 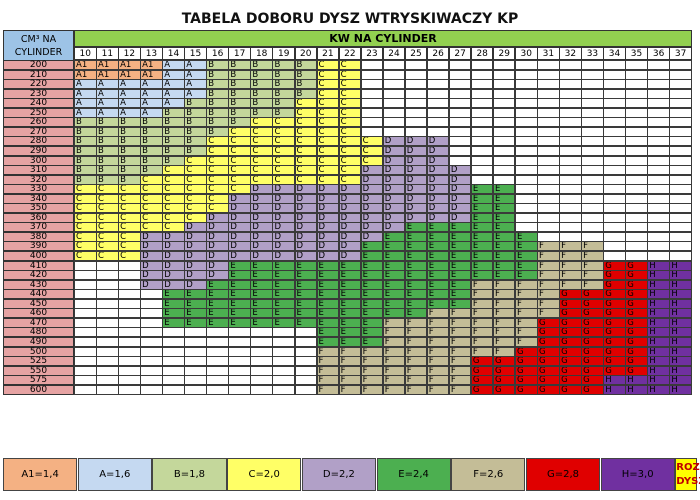 What do you see at coordinates (38, 370) in the screenshot?
I see `cm3-row-label: 550` at bounding box center [38, 370].